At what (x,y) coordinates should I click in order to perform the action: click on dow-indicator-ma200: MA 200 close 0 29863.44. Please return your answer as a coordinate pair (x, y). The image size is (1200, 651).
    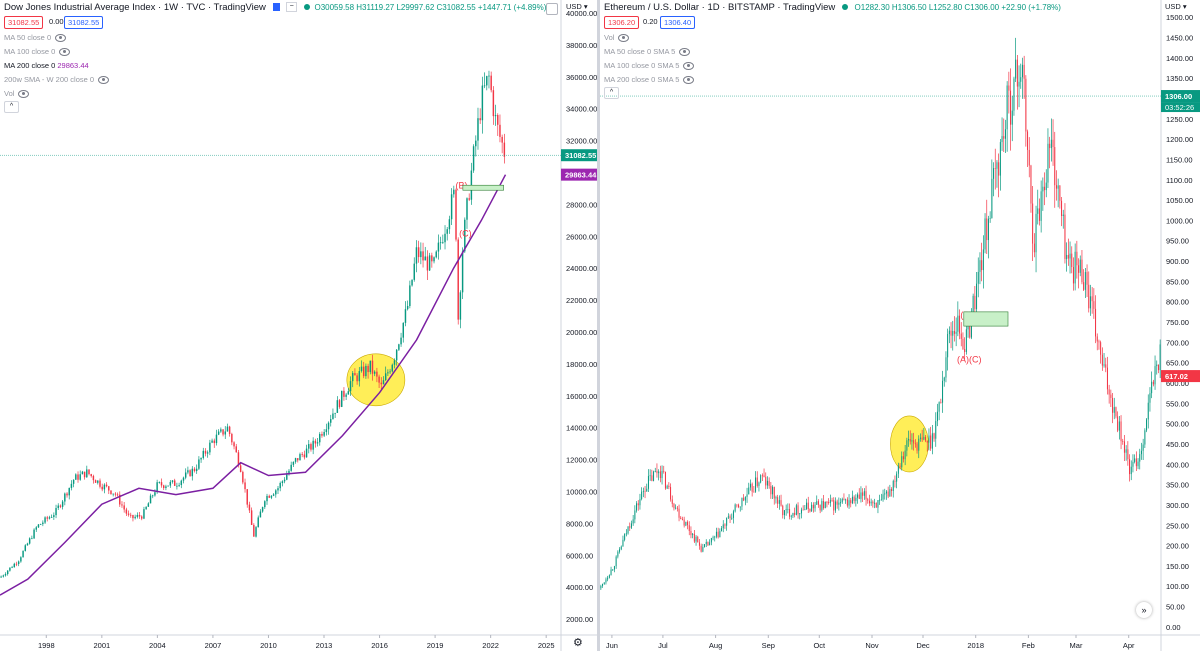
    Looking at the image, I should click on (46, 65).